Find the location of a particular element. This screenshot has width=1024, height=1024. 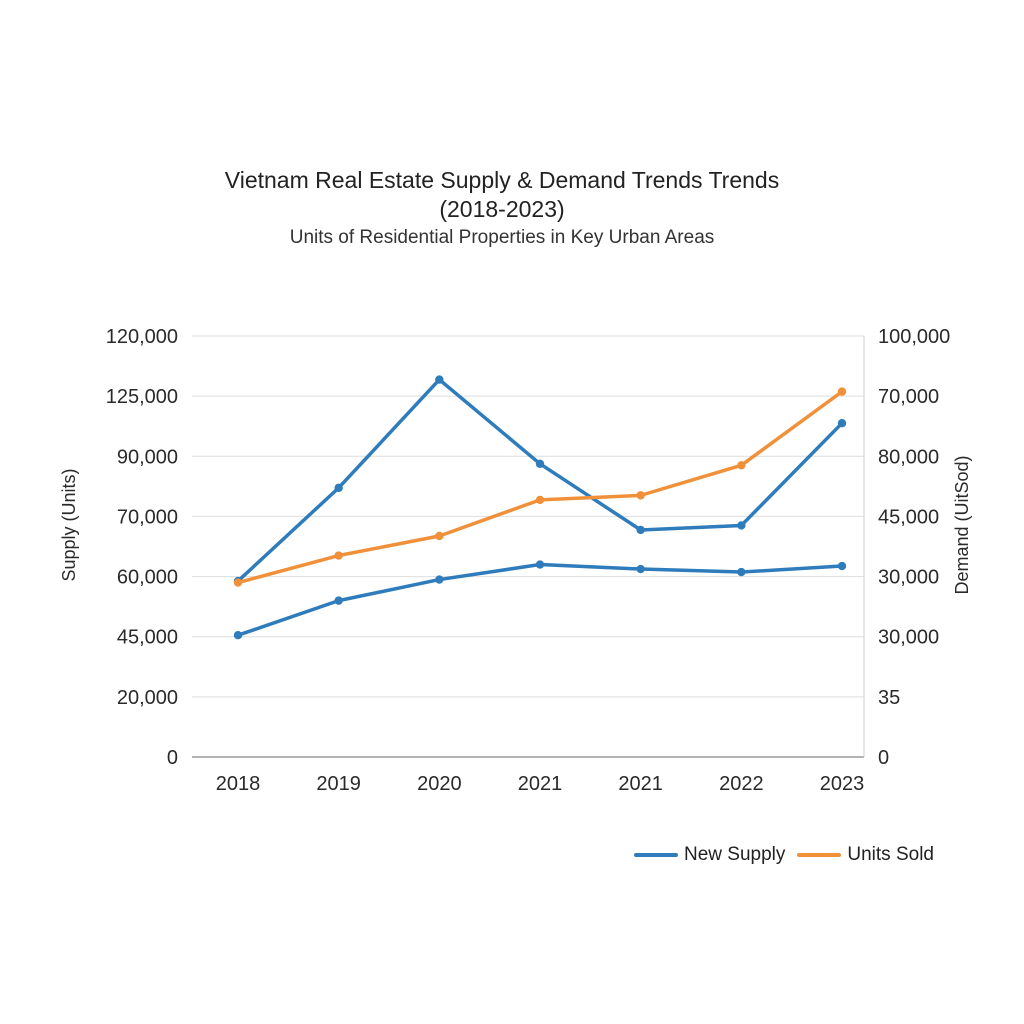

right-tick-label: 45,000 is located at coordinates (908, 517).